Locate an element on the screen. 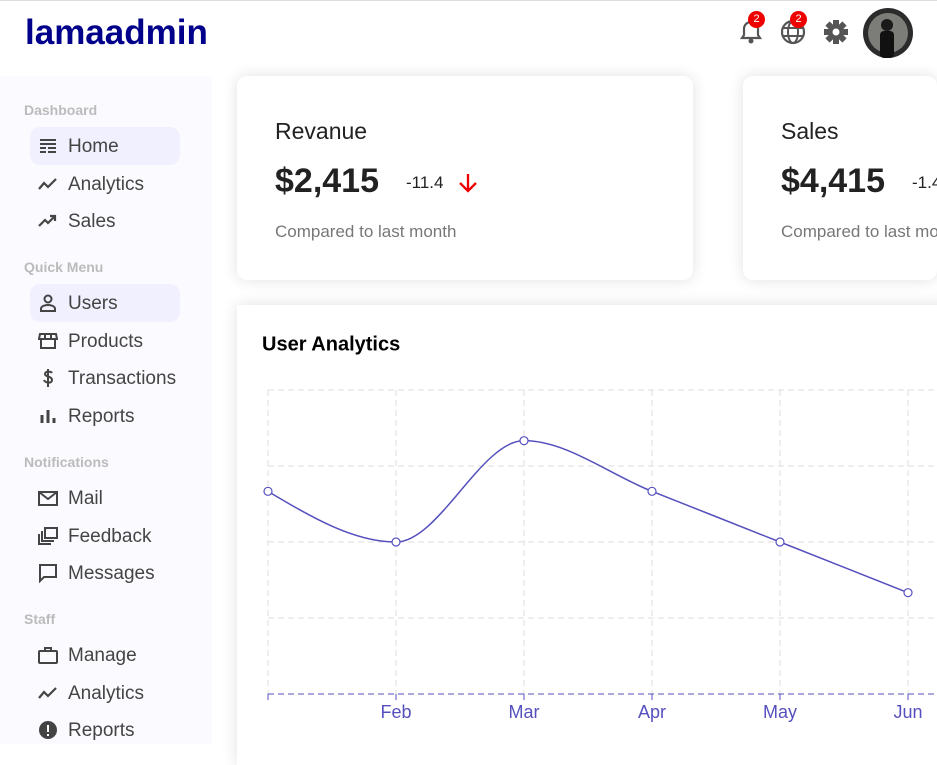  down-arrow-icon is located at coordinates (468, 183).